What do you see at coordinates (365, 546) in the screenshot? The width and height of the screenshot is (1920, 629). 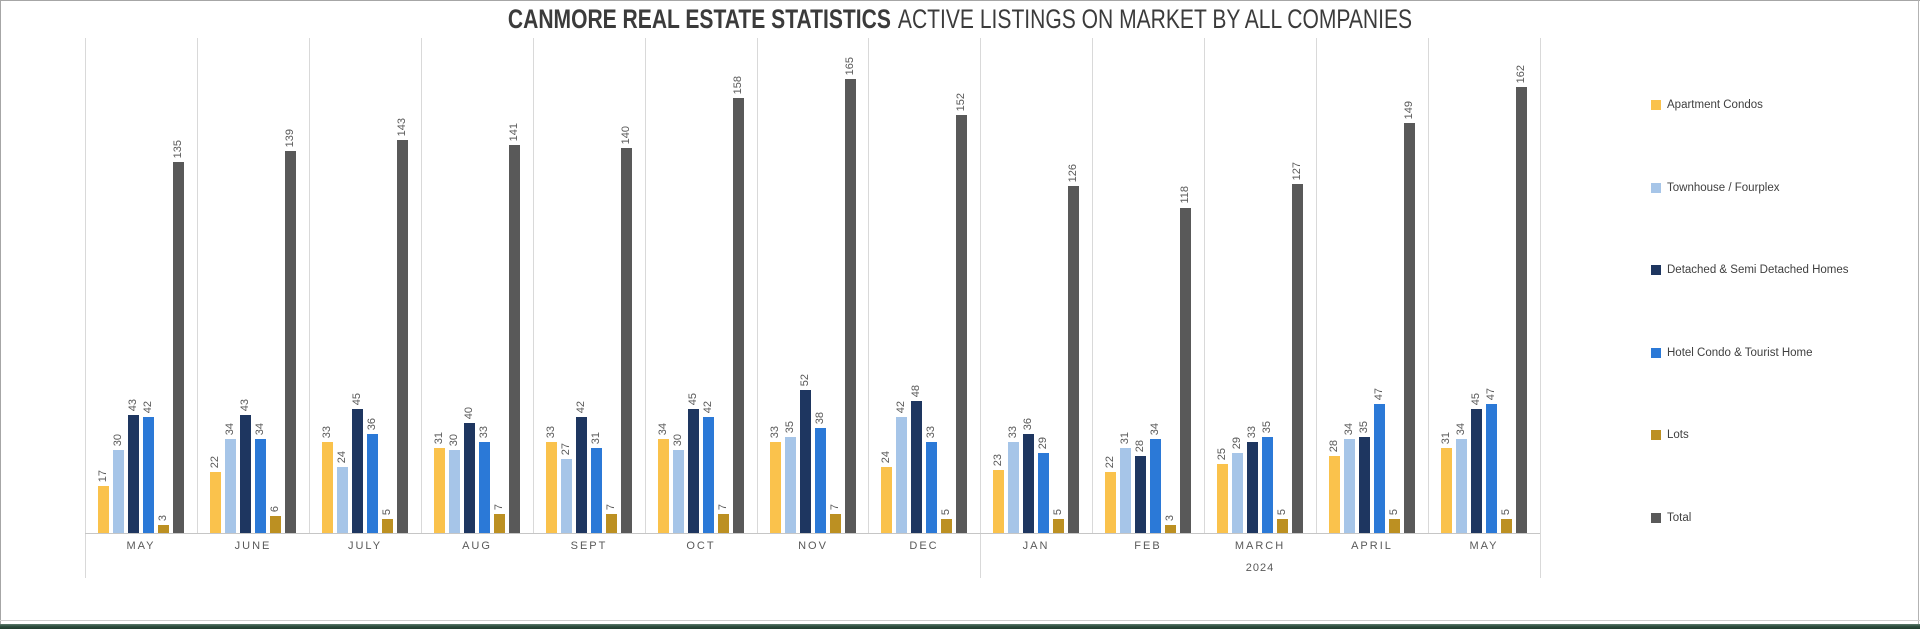 I see `x-axis-label: JULY` at bounding box center [365, 546].